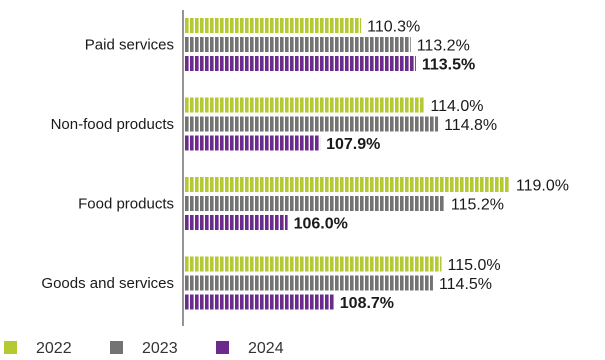 The width and height of the screenshot is (605, 360). What do you see at coordinates (112, 124) in the screenshot?
I see `category-label: Non-food products` at bounding box center [112, 124].